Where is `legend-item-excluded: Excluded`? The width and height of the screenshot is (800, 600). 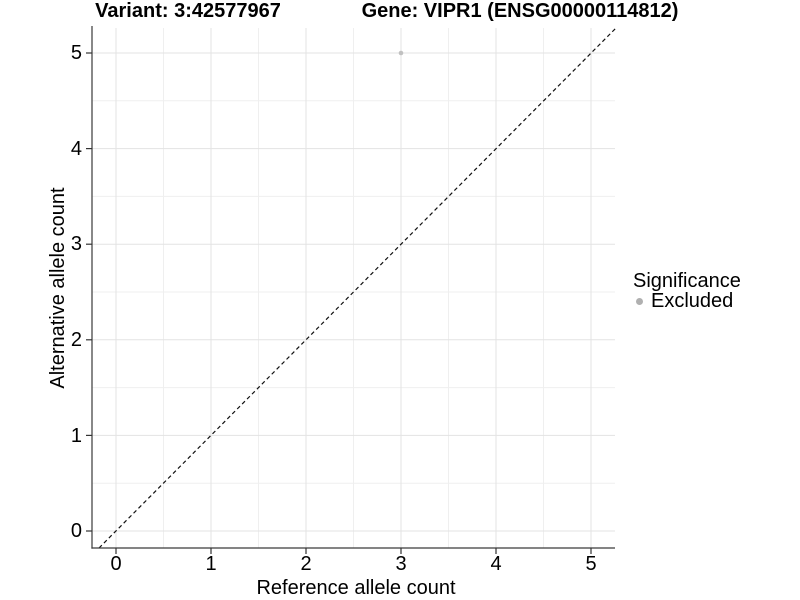 legend-item-excluded: Excluded is located at coordinates (684, 301).